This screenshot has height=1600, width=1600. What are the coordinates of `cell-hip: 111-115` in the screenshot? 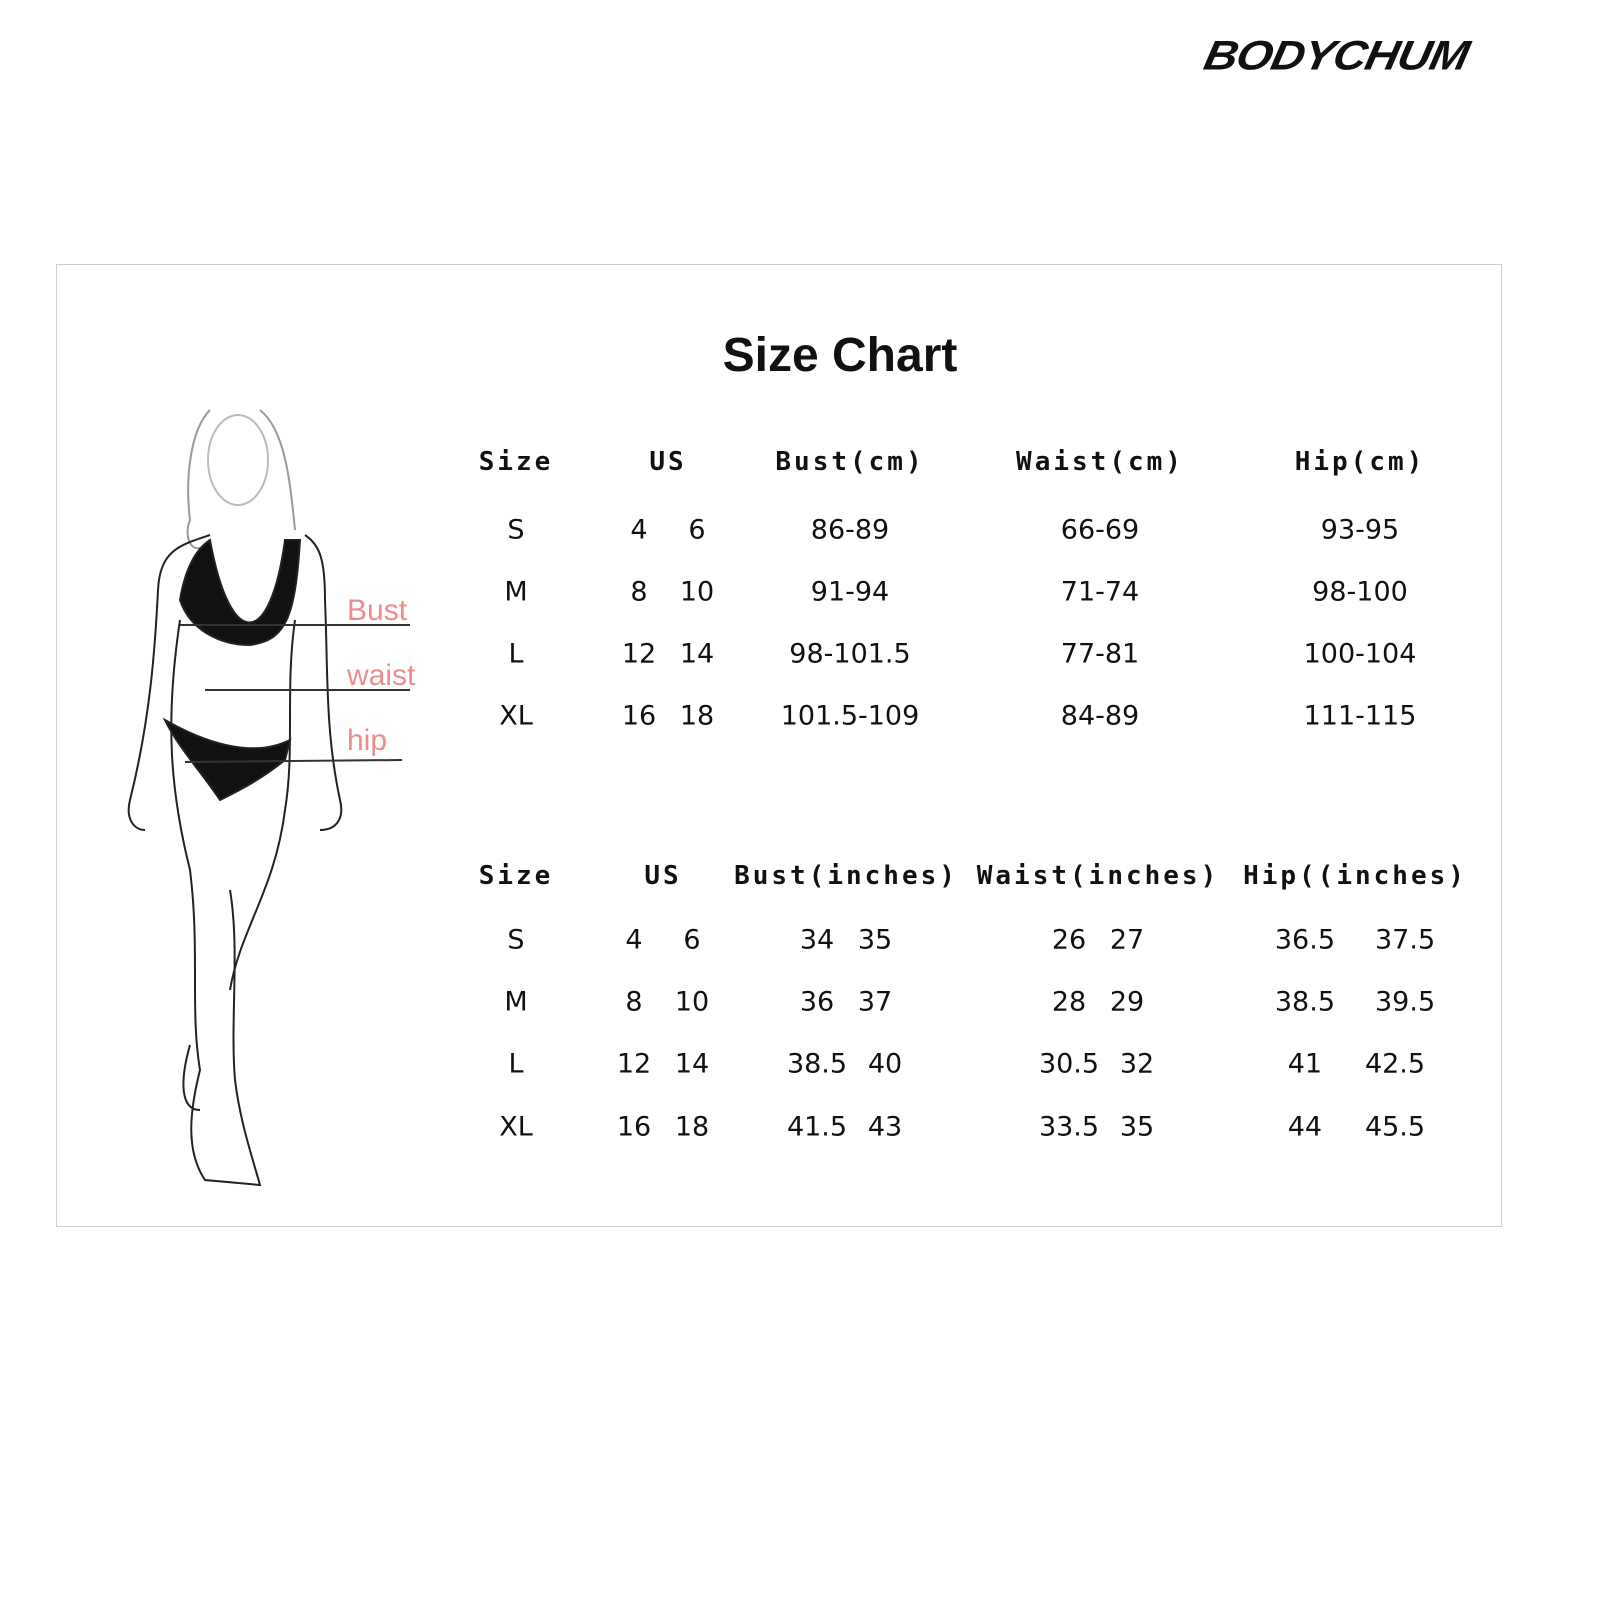 It's located at (1360, 716).